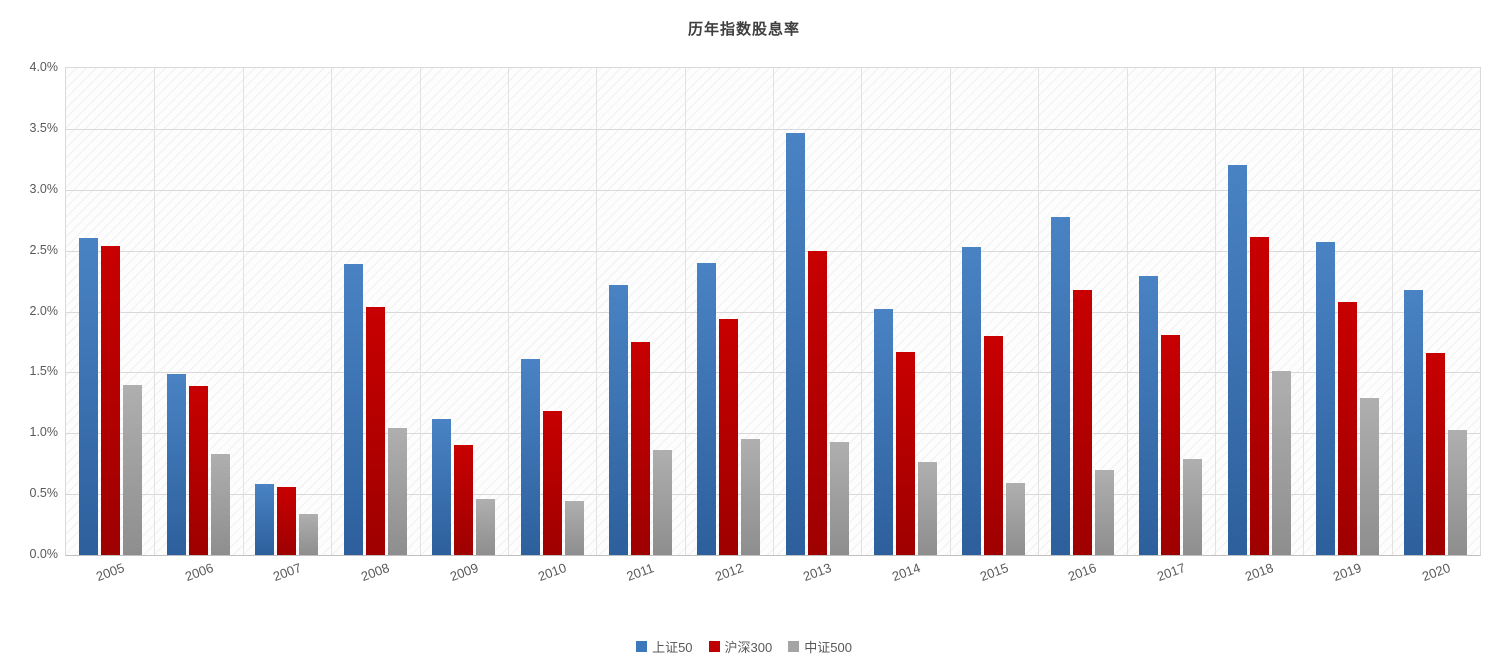 The image size is (1488, 663). Describe the element at coordinates (729, 572) in the screenshot. I see `x-axis-tick-label: 2012` at that location.